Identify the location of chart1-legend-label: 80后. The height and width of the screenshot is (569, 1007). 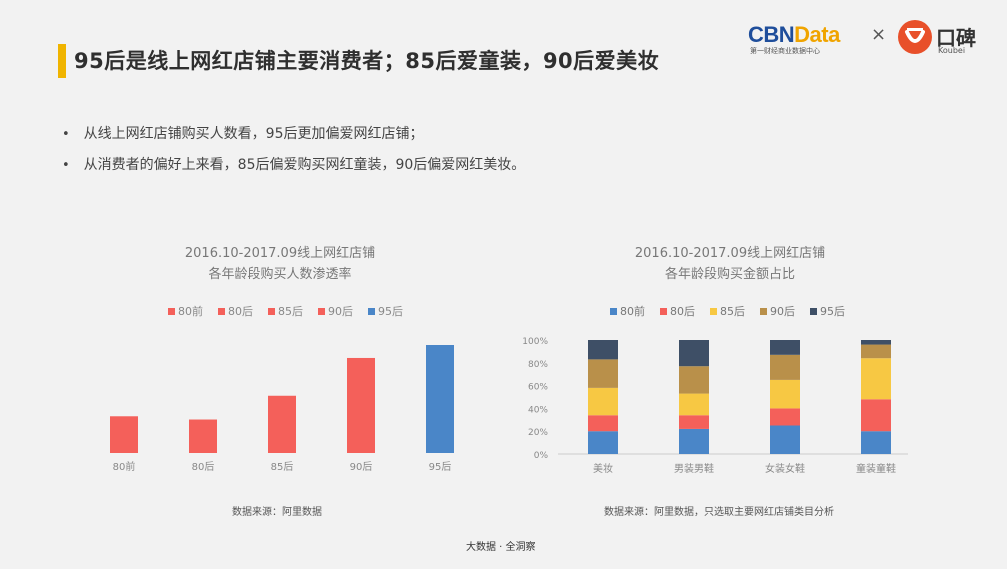
(240, 311).